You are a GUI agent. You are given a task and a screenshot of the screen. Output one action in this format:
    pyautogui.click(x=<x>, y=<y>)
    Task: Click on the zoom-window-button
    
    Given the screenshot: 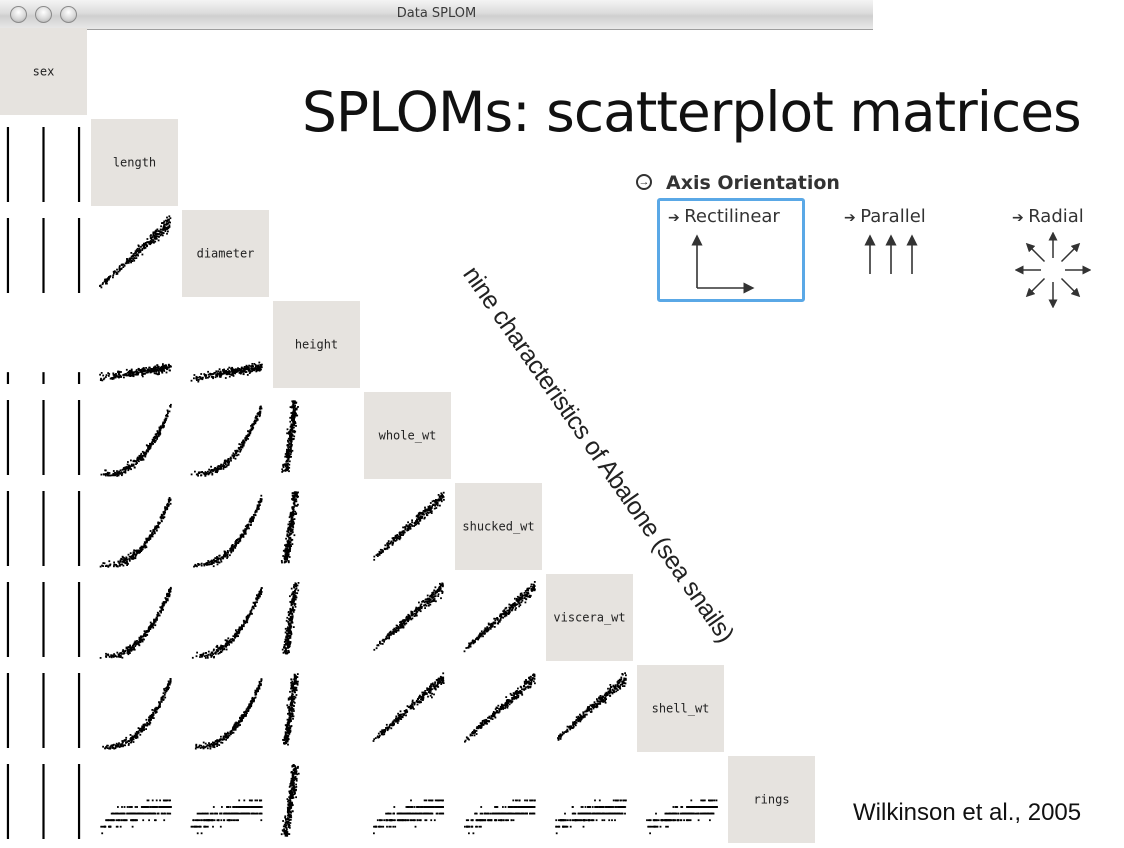 What is the action you would take?
    pyautogui.click(x=68, y=14)
    